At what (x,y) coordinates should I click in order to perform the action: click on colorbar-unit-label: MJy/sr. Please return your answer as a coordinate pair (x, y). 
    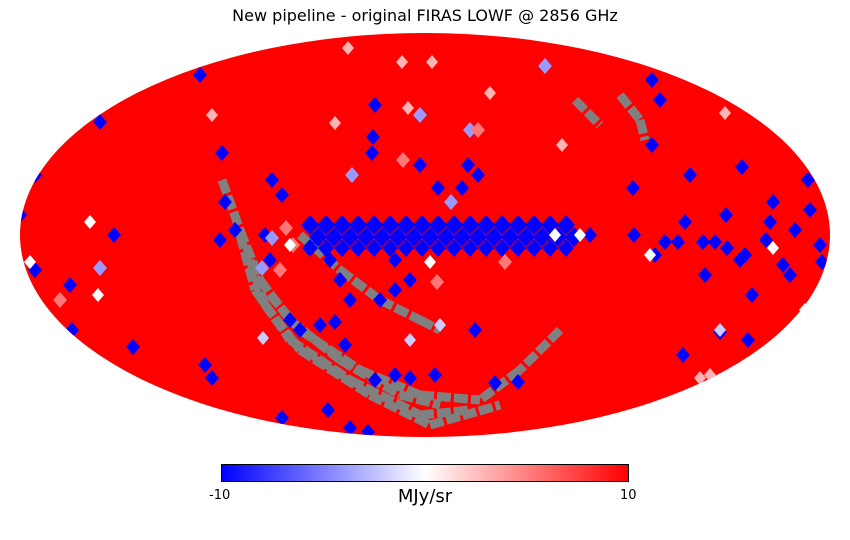
    Looking at the image, I should click on (425, 496).